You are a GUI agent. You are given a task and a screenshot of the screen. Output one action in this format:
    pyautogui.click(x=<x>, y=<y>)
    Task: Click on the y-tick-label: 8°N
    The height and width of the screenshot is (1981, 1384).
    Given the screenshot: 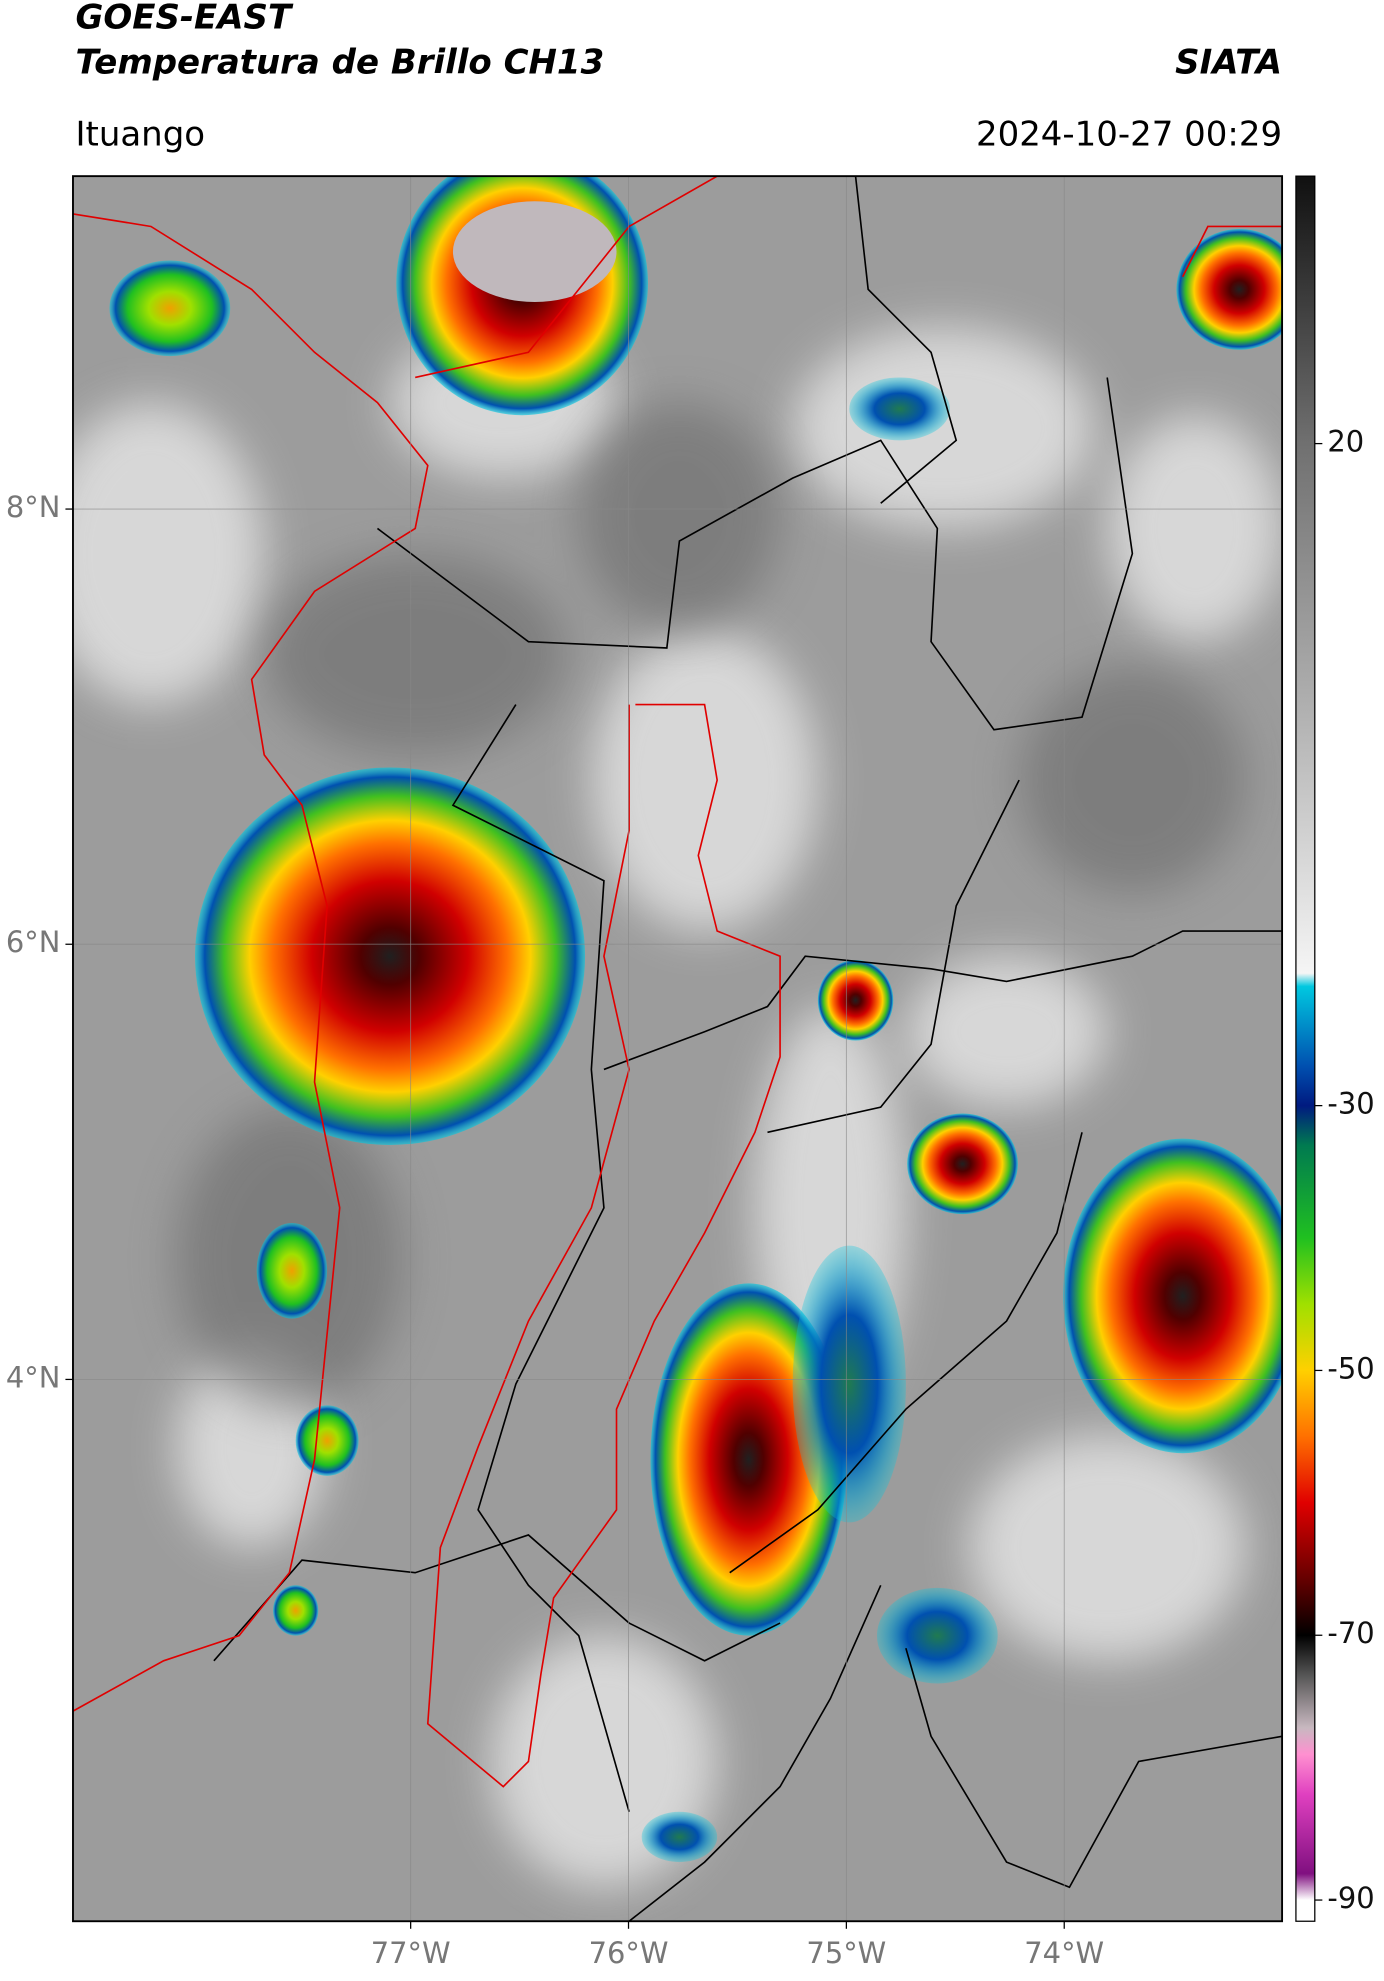 What is the action you would take?
    pyautogui.click(x=33, y=507)
    